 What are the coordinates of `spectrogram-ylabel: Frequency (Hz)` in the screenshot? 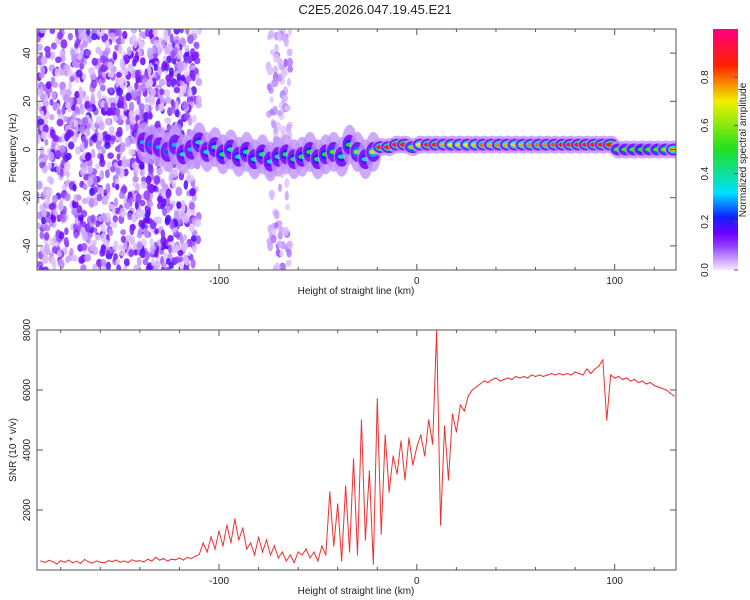 It's located at (13, 148).